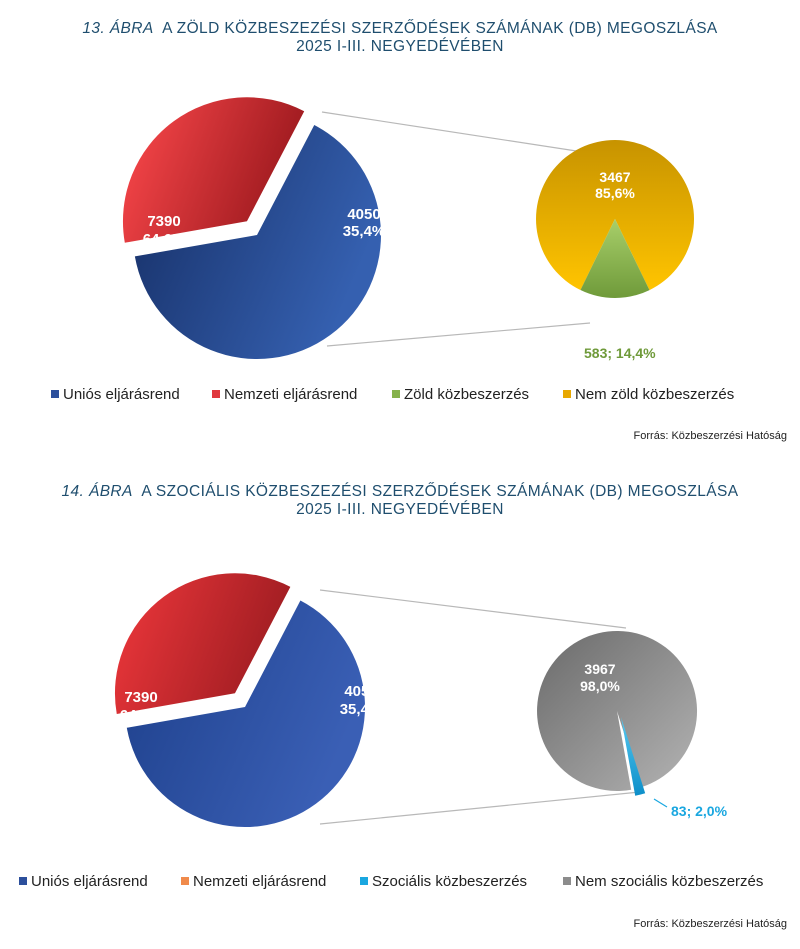  I want to click on data-label-percent: 98,0%, so click(600, 686).